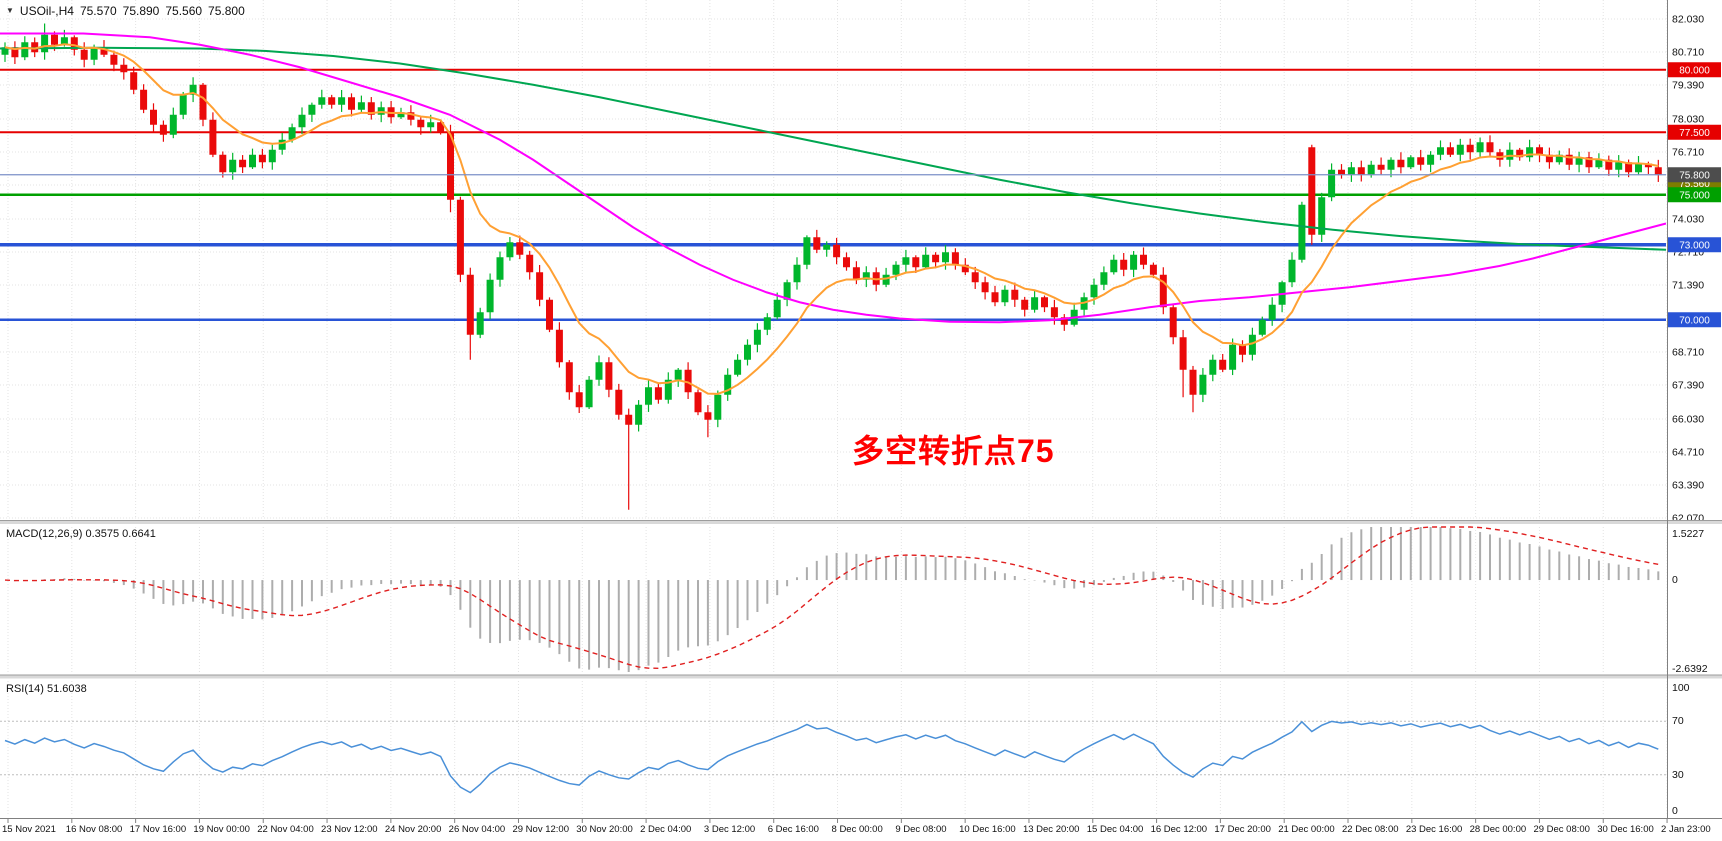 Image resolution: width=1722 pixels, height=841 pixels. I want to click on svg-text: 80.000, so click(1694, 70).